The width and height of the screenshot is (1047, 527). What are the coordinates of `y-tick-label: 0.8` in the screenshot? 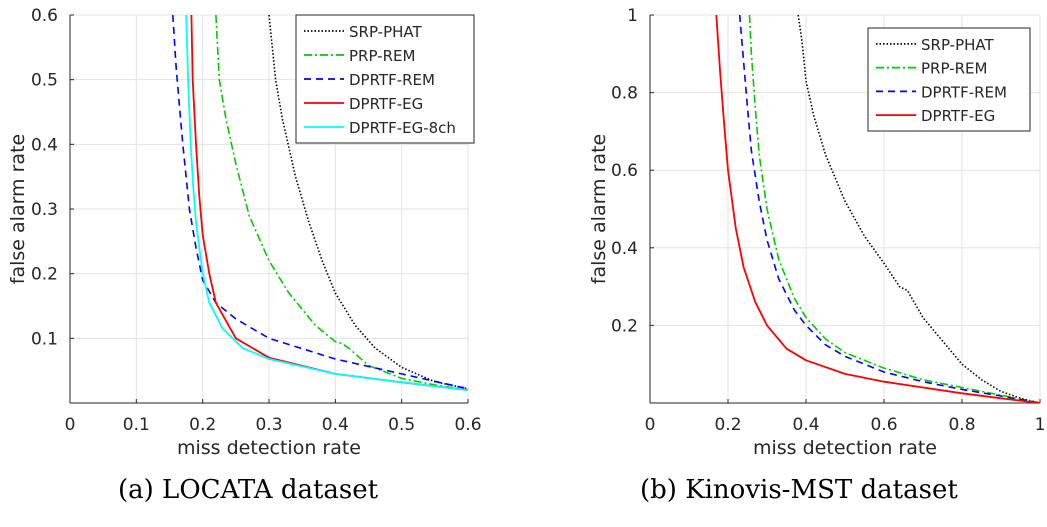 It's located at (624, 94).